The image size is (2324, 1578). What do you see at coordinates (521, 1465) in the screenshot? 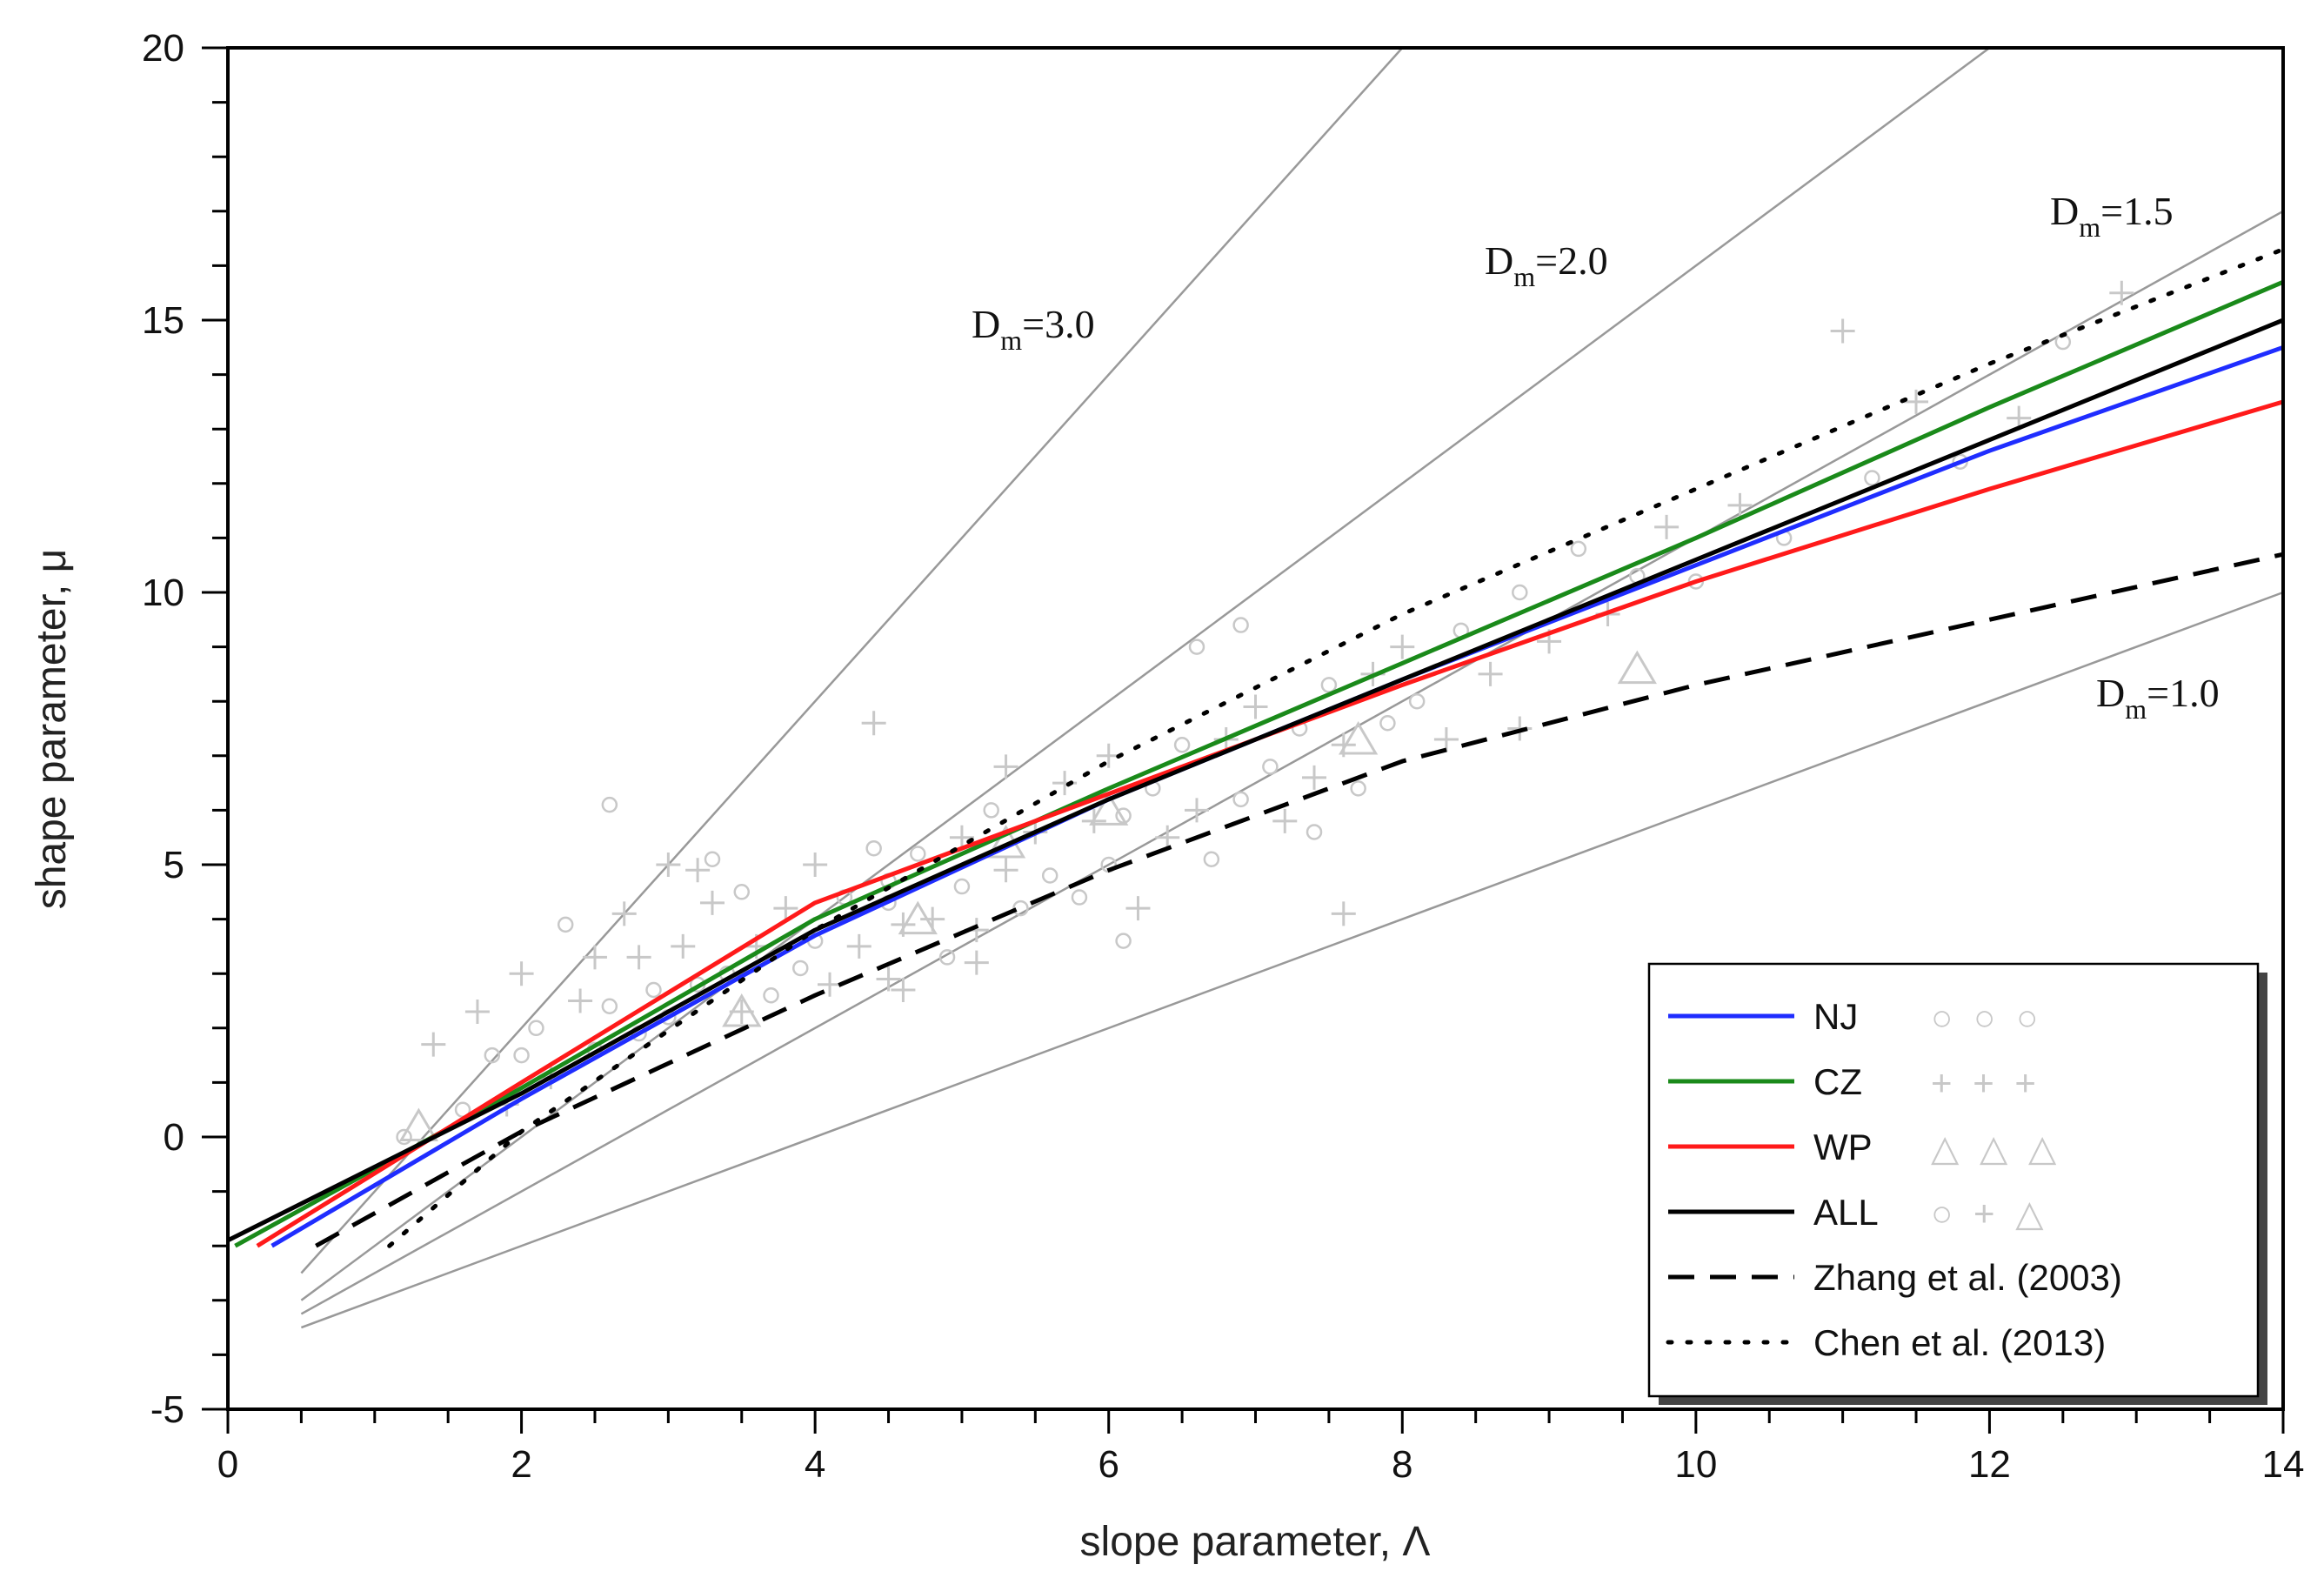
I see `x-tick-label: 2` at bounding box center [521, 1465].